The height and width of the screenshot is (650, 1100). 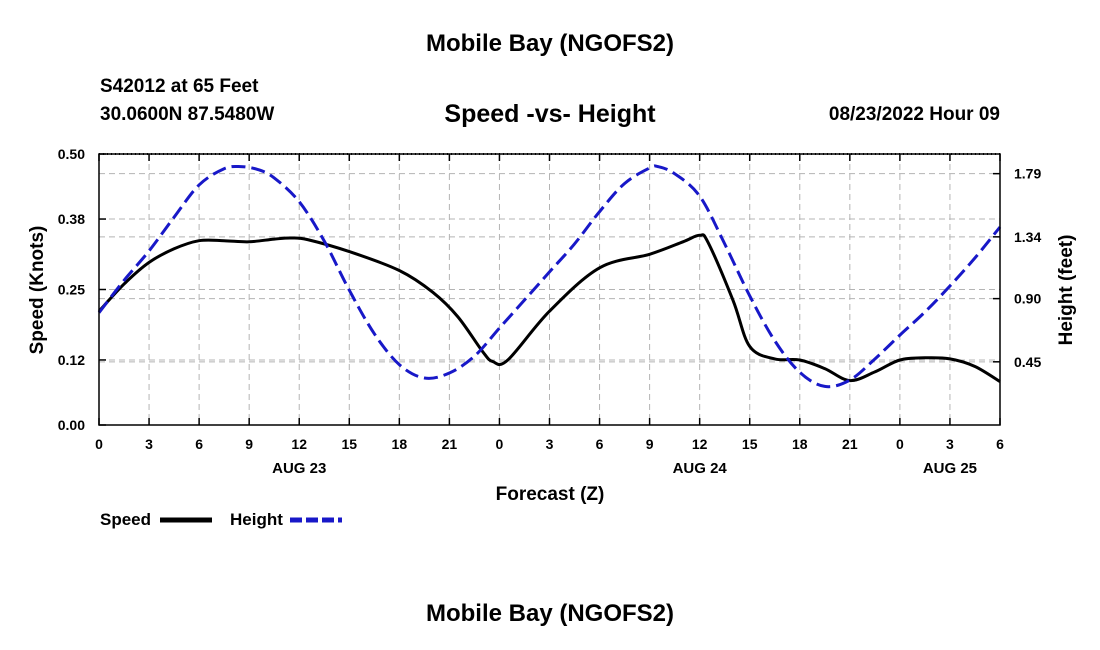 What do you see at coordinates (914, 114) in the screenshot?
I see `forecast-datetime: 08/23/2022 Hour 09` at bounding box center [914, 114].